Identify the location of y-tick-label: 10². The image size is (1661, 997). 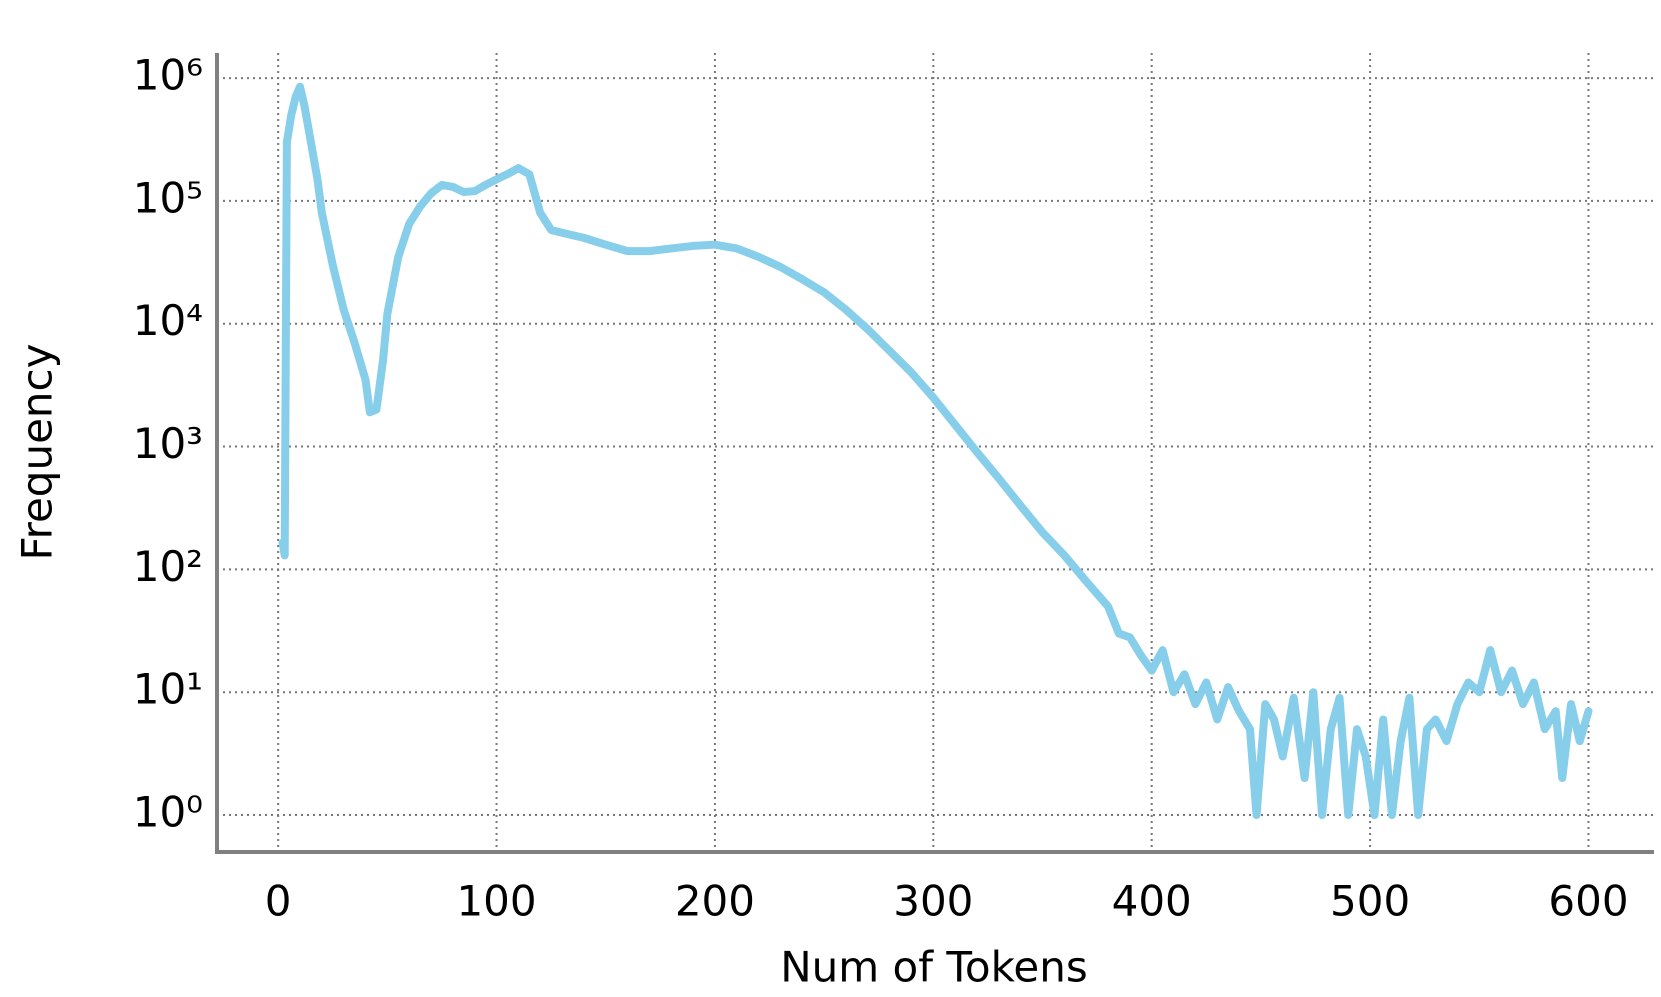
(168, 566).